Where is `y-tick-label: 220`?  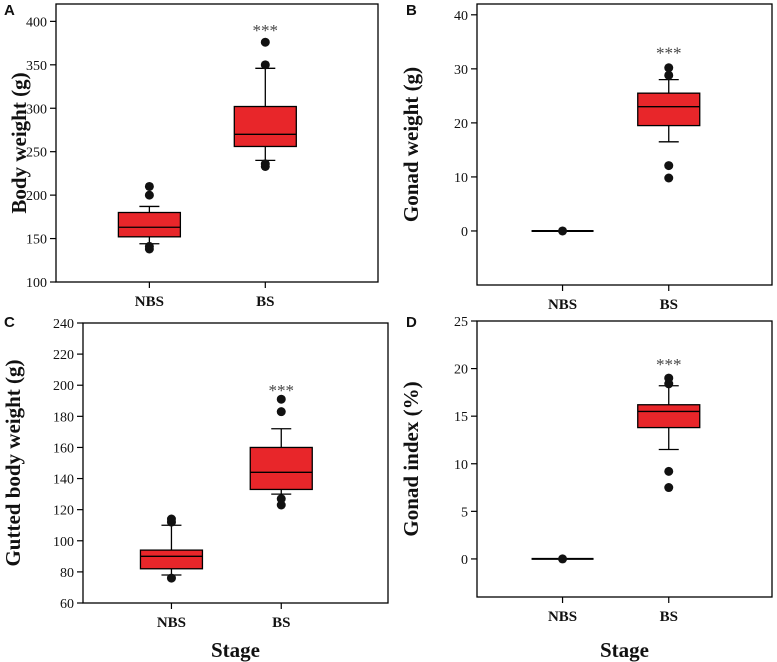 y-tick-label: 220 is located at coordinates (63, 355).